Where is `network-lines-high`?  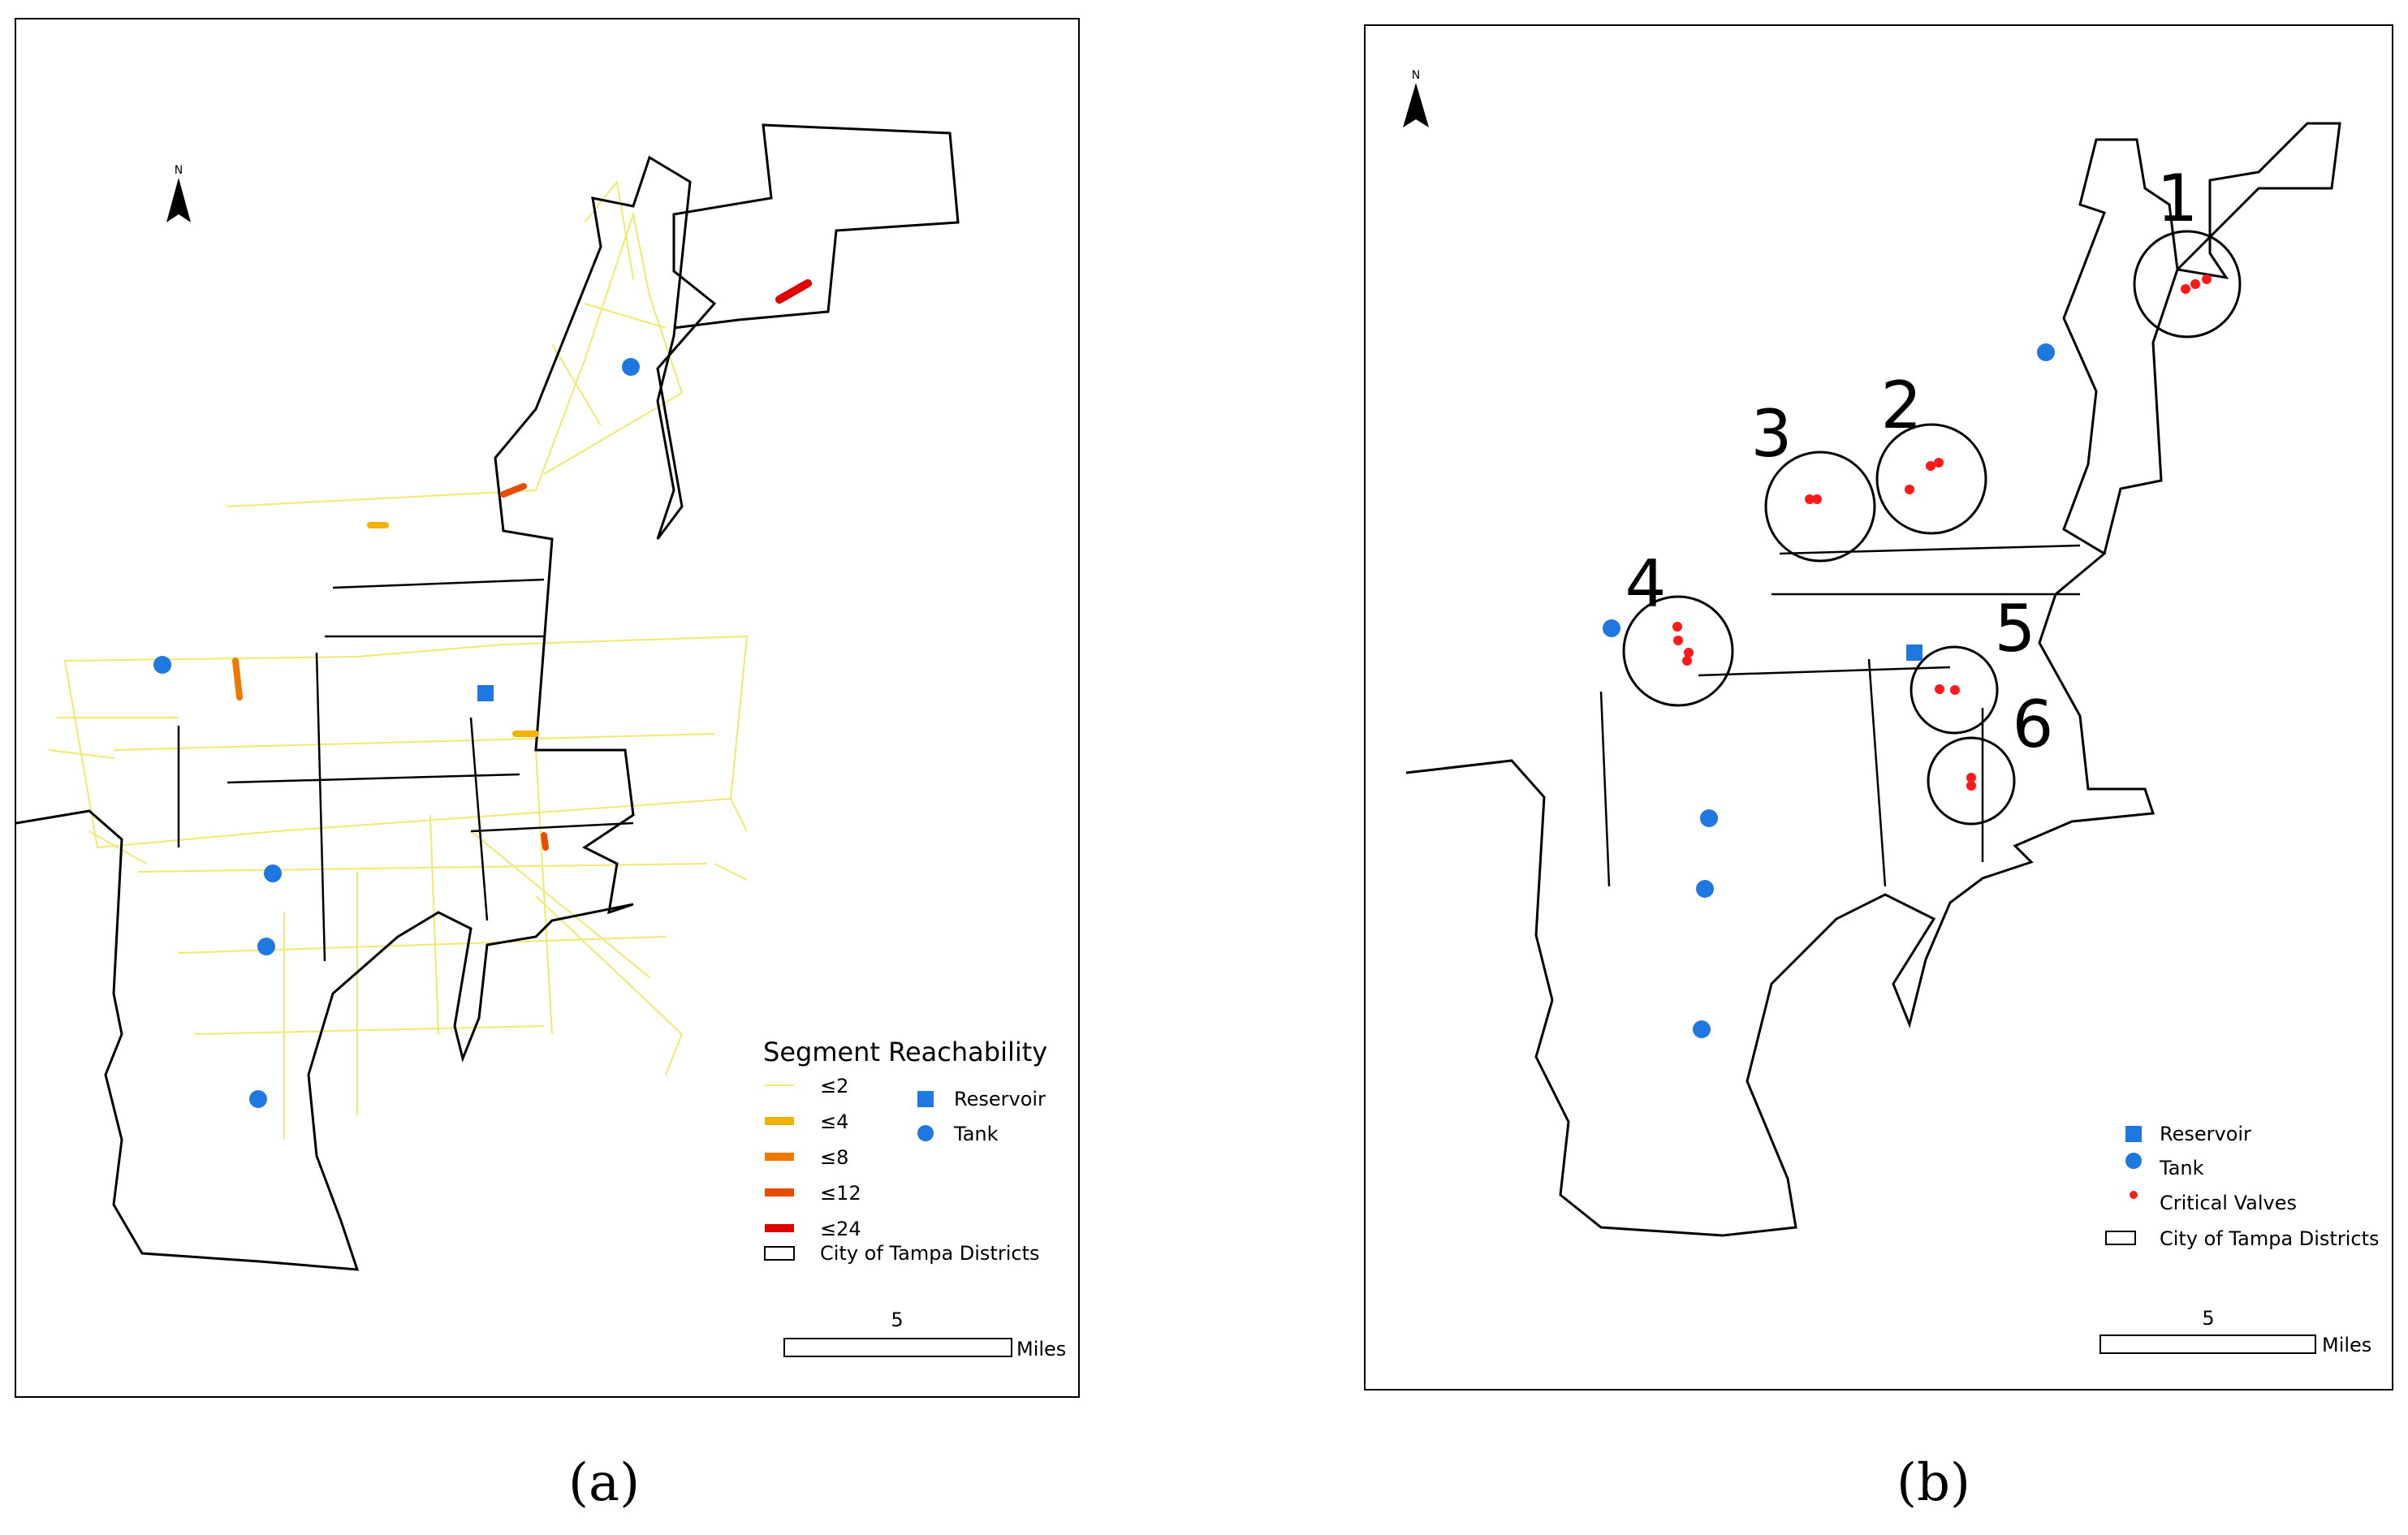
network-lines-high is located at coordinates (522, 565).